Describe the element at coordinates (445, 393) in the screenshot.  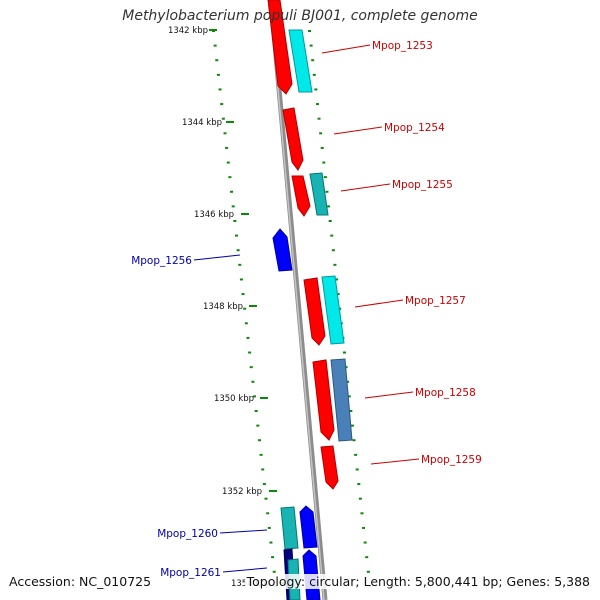
I see `gene-label-mpop-1258: Mpop_1258` at that location.